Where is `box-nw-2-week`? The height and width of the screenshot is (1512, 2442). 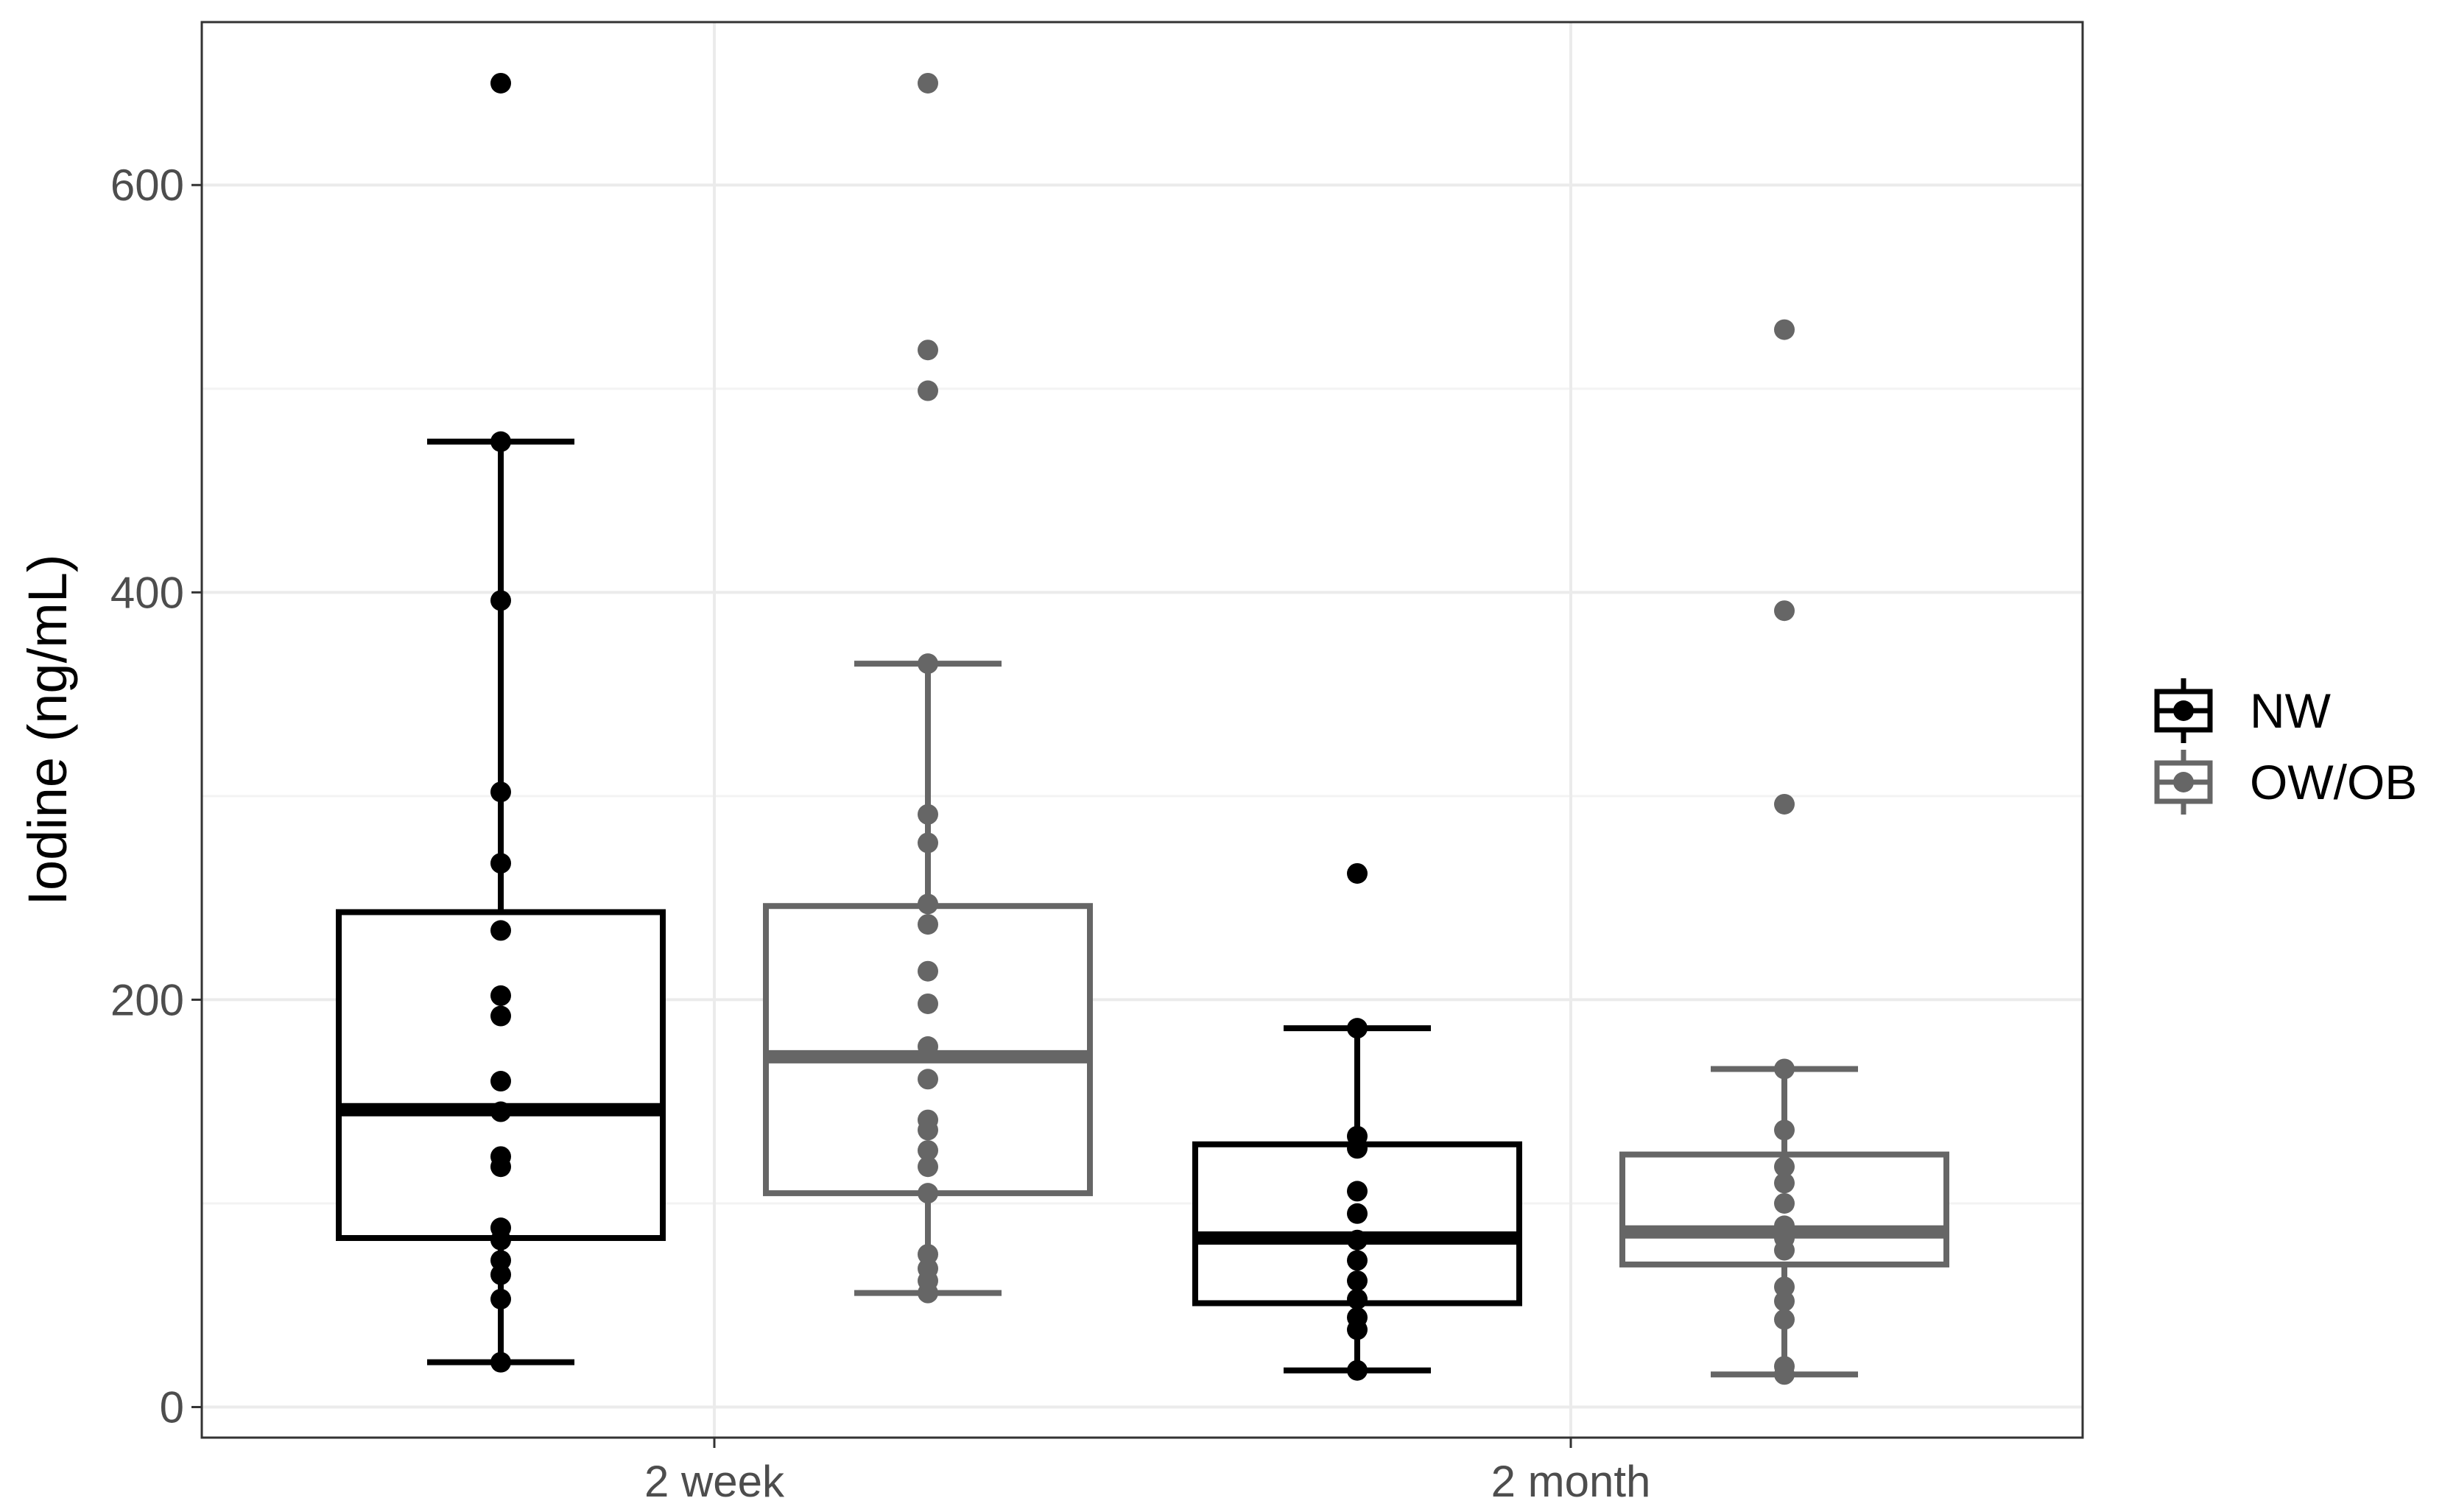
box-nw-2-week is located at coordinates (501, 723).